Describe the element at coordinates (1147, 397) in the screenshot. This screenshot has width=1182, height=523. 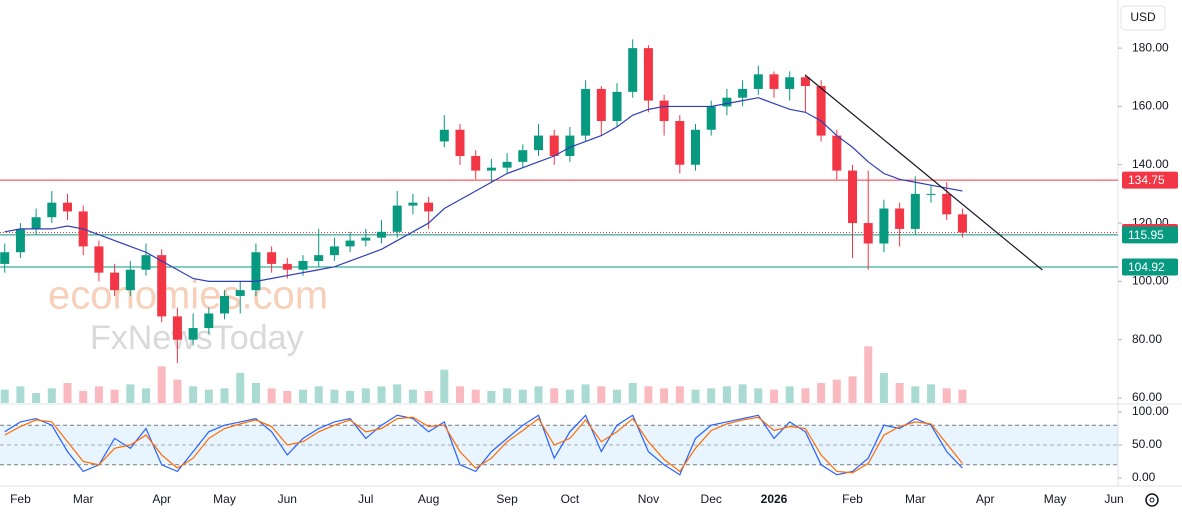
I see `y-tick-label: 60.00` at that location.